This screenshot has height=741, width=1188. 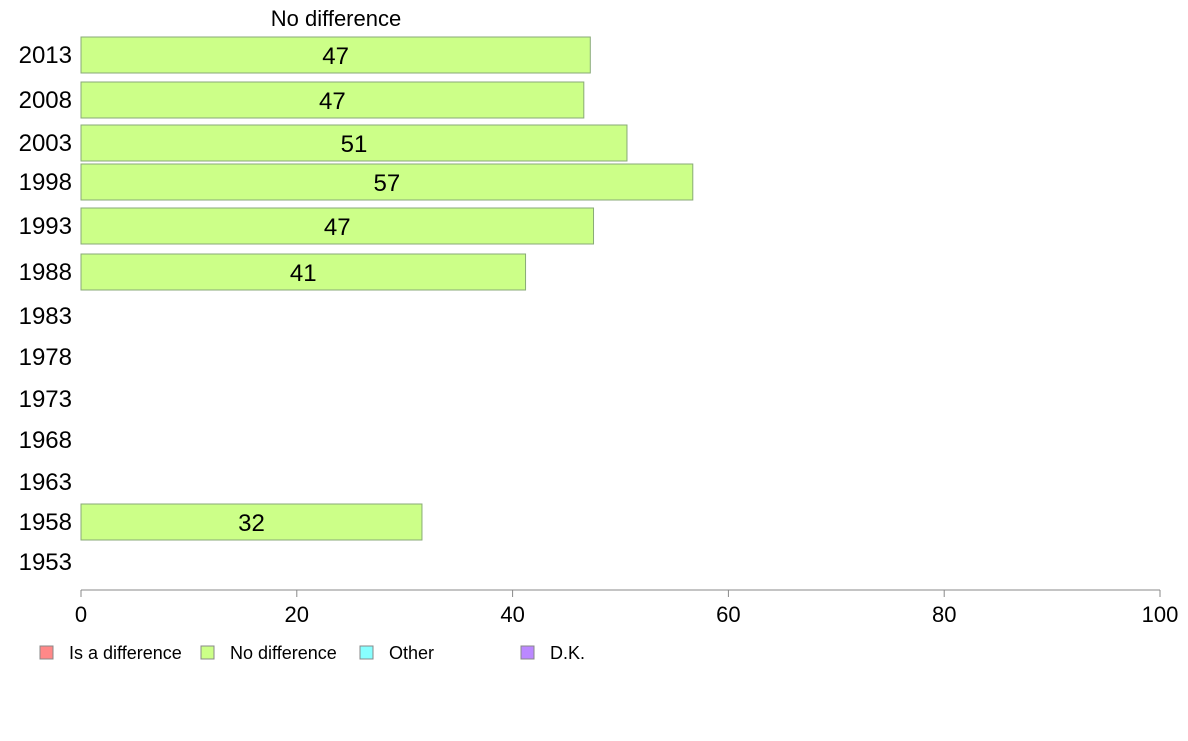 I want to click on legend-label-is-a-difference: Is a difference, so click(x=125, y=653).